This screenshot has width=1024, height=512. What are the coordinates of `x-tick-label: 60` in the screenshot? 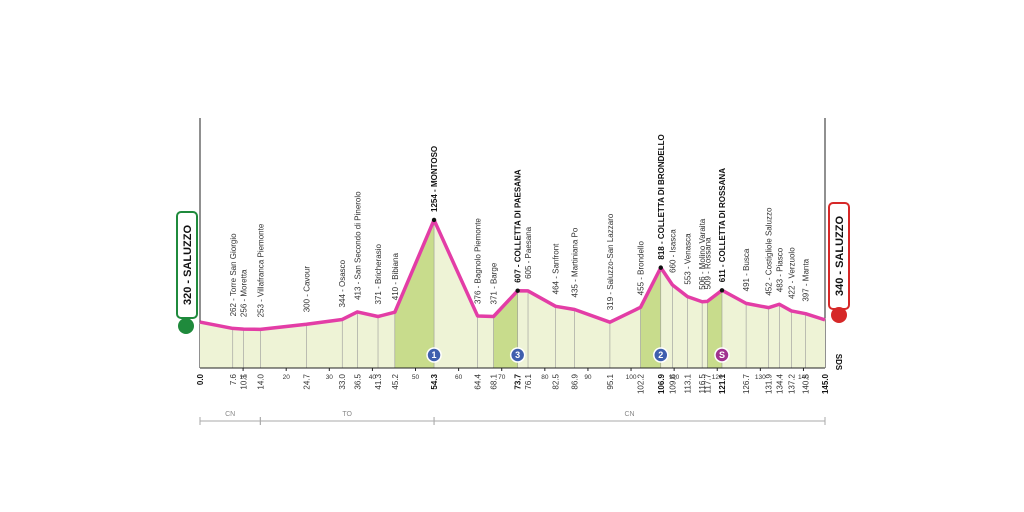 It's located at (459, 377).